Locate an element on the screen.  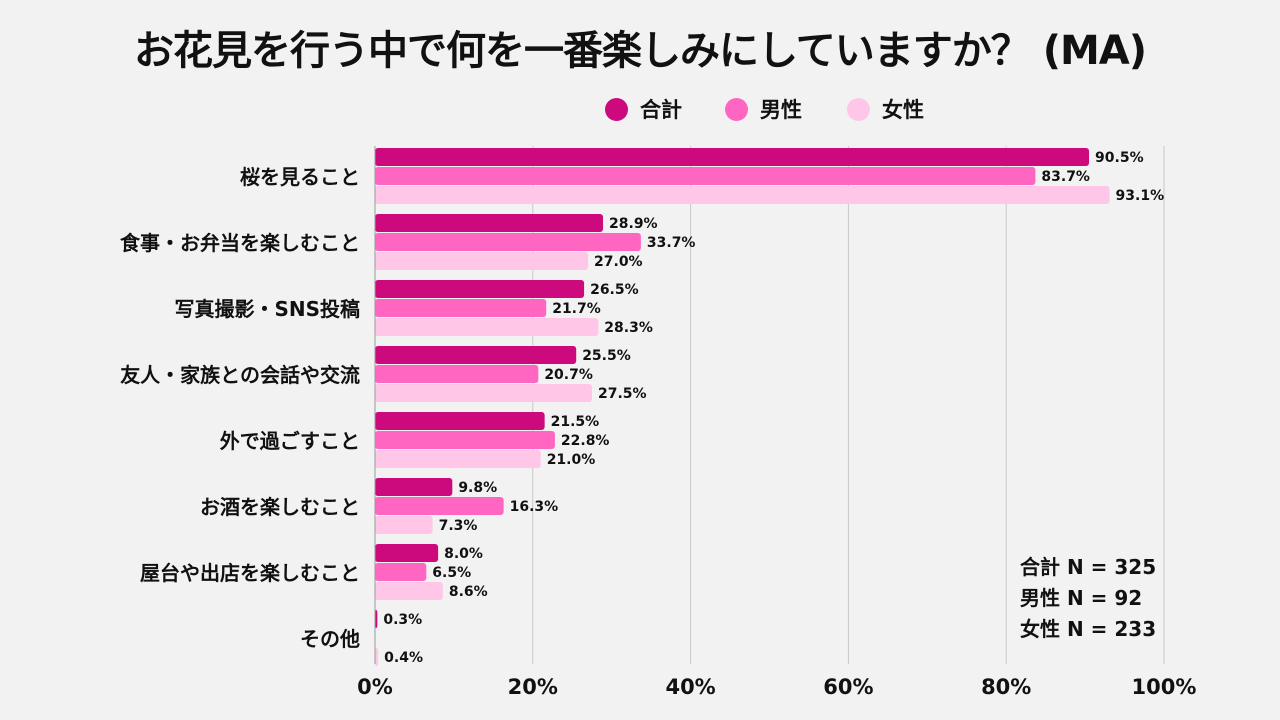
value-label-female-4: 21.0% is located at coordinates (571, 460).